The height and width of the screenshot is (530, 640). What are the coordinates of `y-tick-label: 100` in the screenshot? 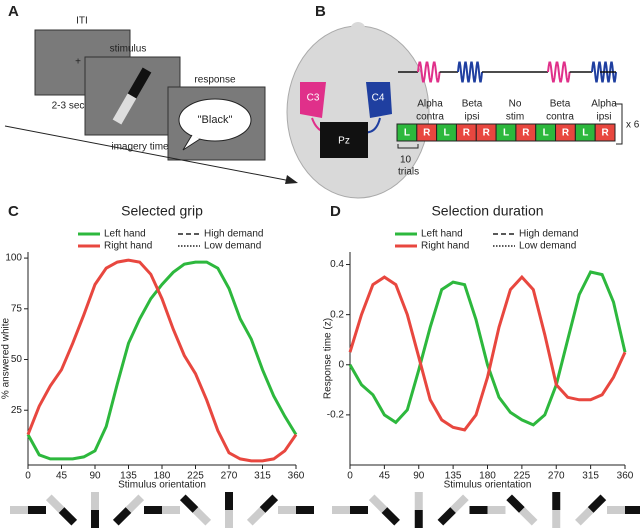 It's located at (13, 258).